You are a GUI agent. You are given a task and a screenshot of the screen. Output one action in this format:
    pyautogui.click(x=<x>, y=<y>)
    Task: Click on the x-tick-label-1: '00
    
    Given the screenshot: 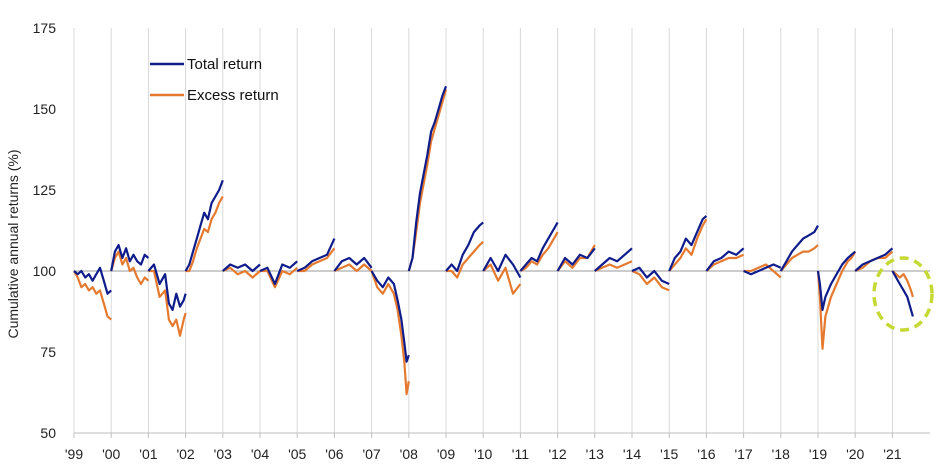 What is the action you would take?
    pyautogui.click(x=111, y=454)
    